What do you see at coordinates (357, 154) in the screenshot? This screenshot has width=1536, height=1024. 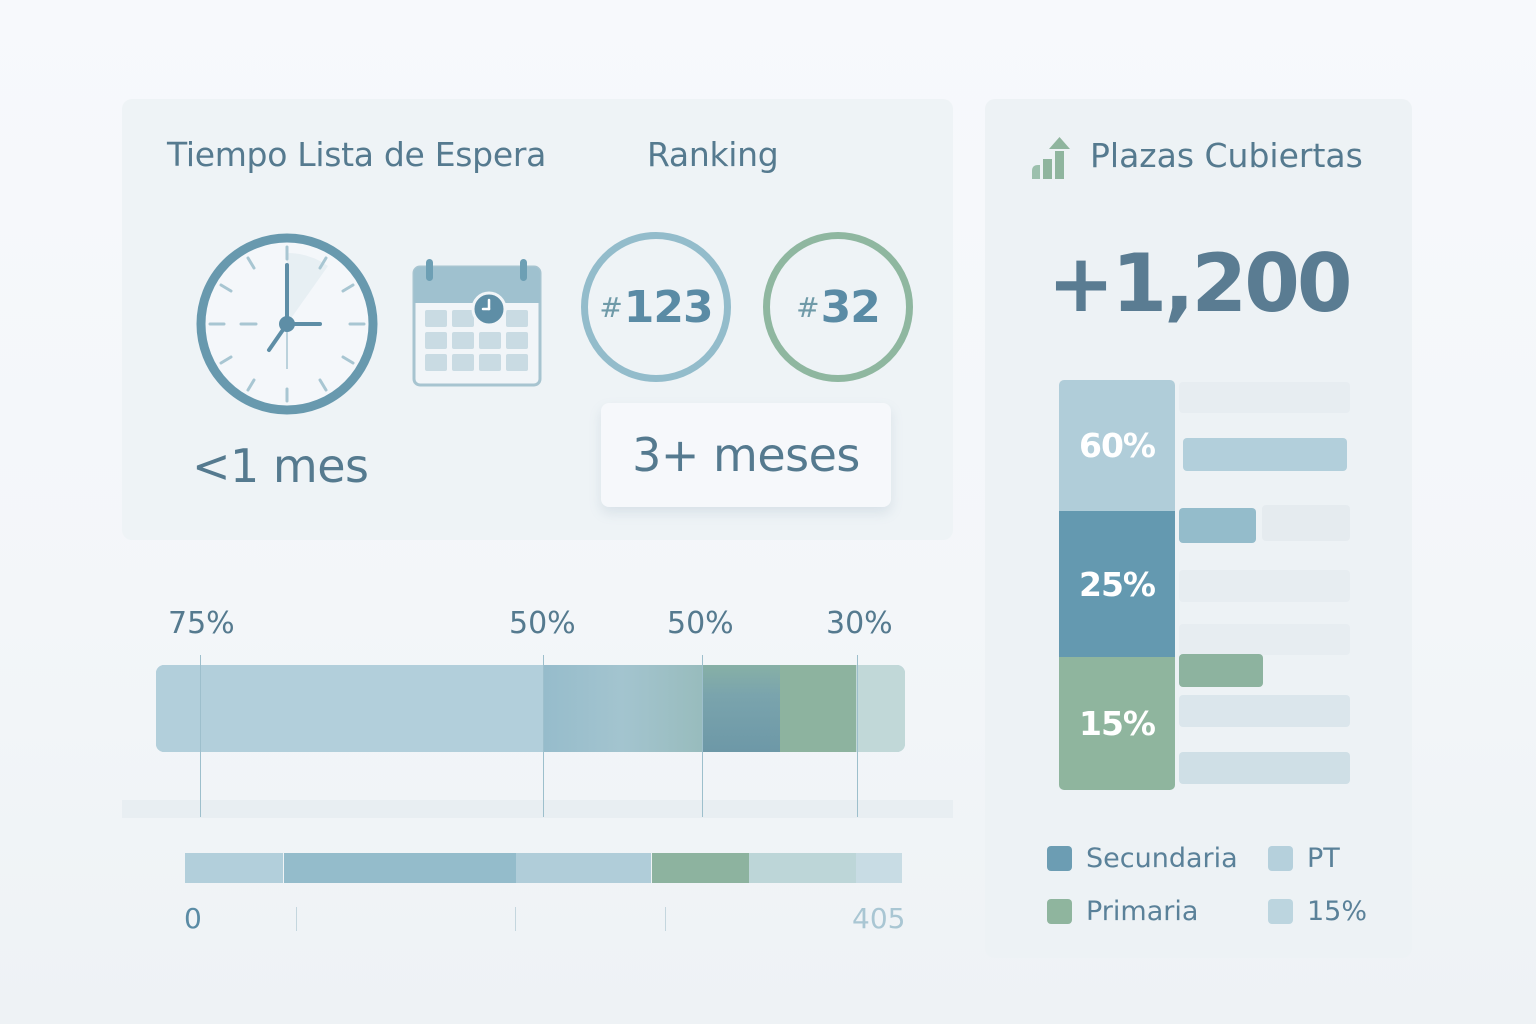 I see `wait-time-title: Tiempo Lista de Espera` at bounding box center [357, 154].